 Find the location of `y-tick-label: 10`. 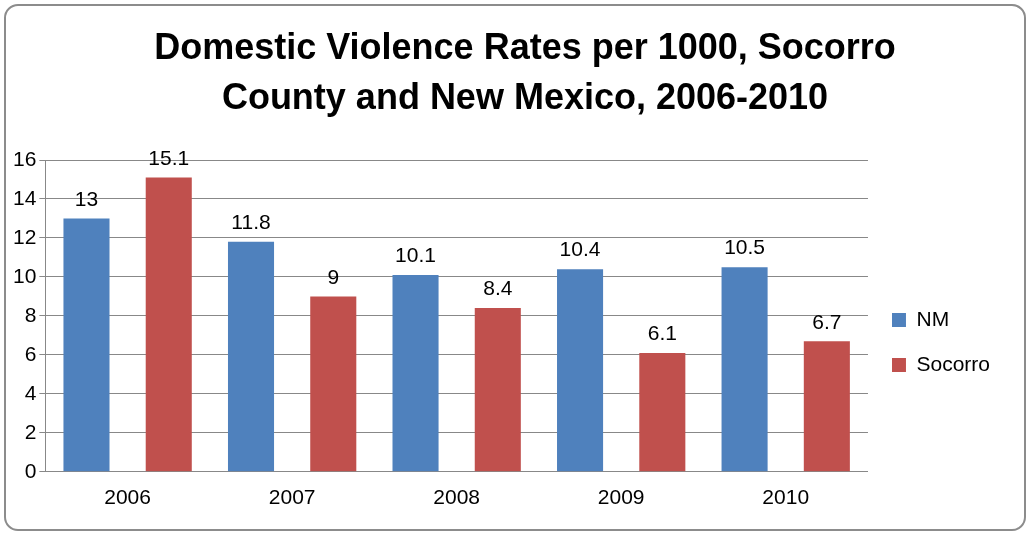

y-tick-label: 10 is located at coordinates (25, 275).